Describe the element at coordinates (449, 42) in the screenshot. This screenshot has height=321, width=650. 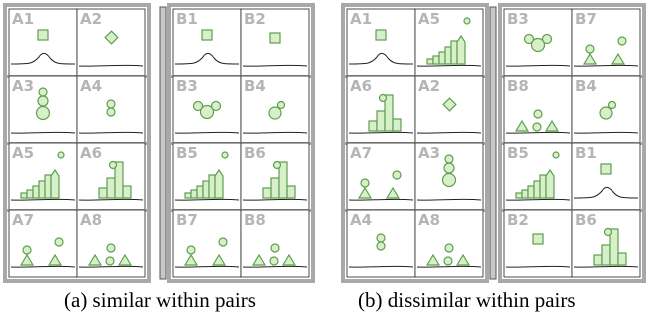
I see `tile: A5` at that location.